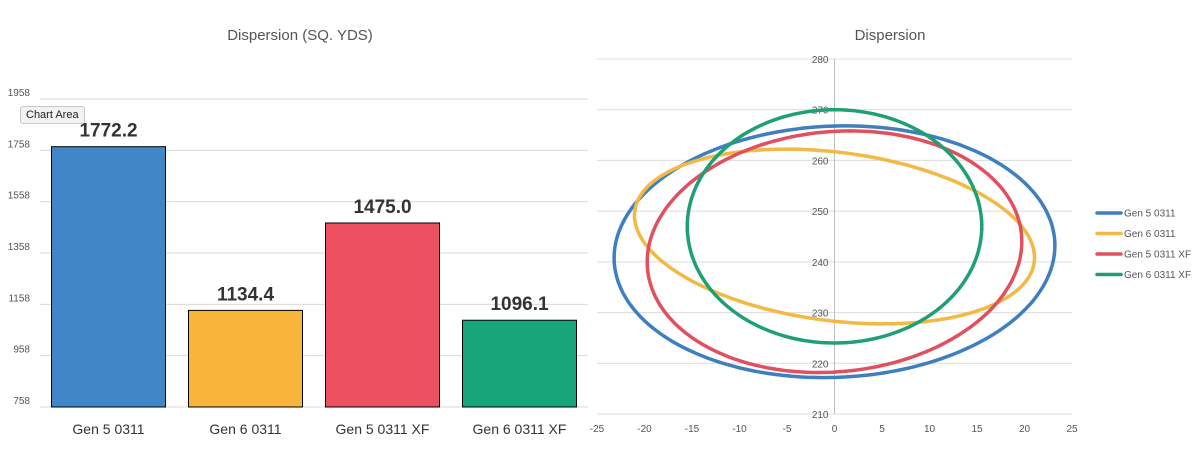 The width and height of the screenshot is (1200, 453). What do you see at coordinates (19, 298) in the screenshot?
I see `bar-y-tick-label: 1158` at bounding box center [19, 298].